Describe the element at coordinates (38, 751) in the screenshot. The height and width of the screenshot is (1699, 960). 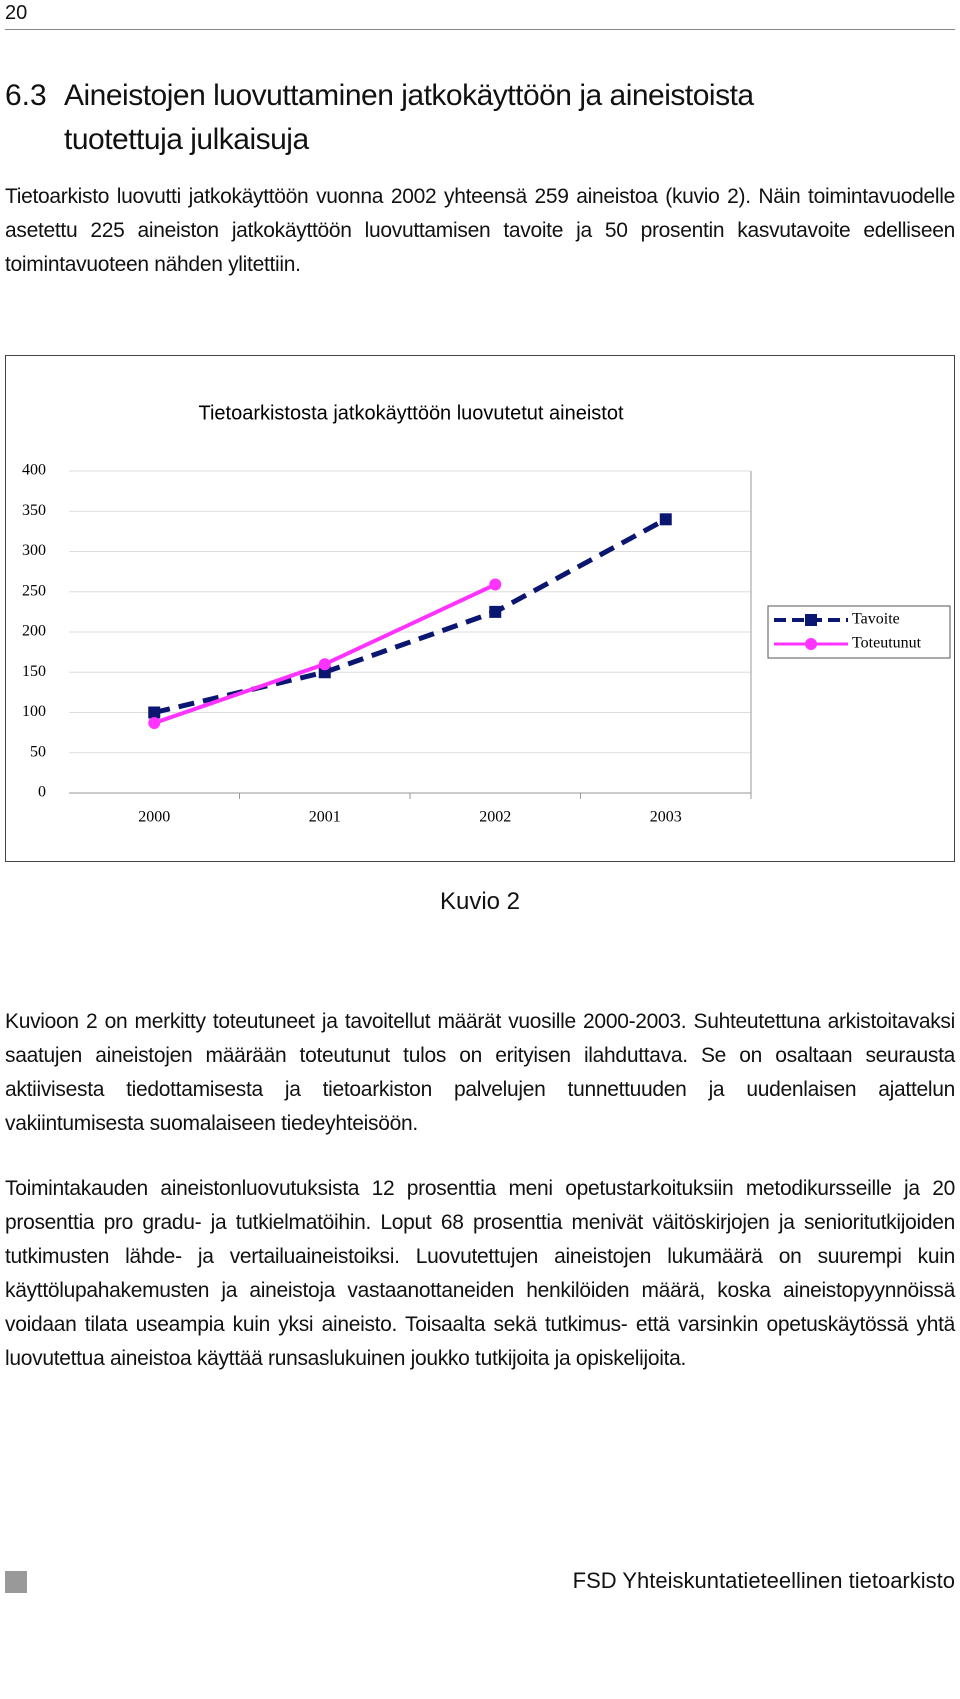
I see `y-tick-label: 50` at that location.